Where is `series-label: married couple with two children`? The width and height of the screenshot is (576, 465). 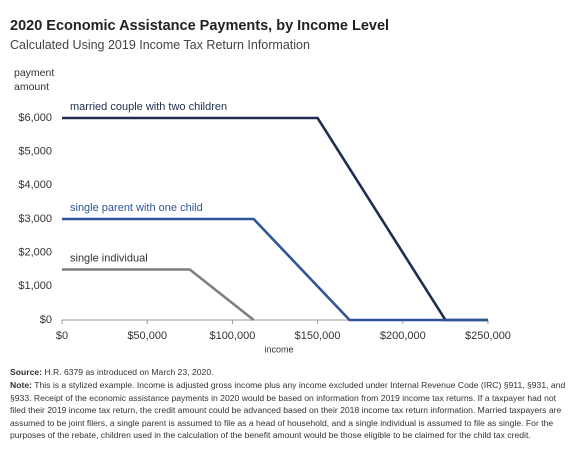 series-label: married couple with two children is located at coordinates (148, 107).